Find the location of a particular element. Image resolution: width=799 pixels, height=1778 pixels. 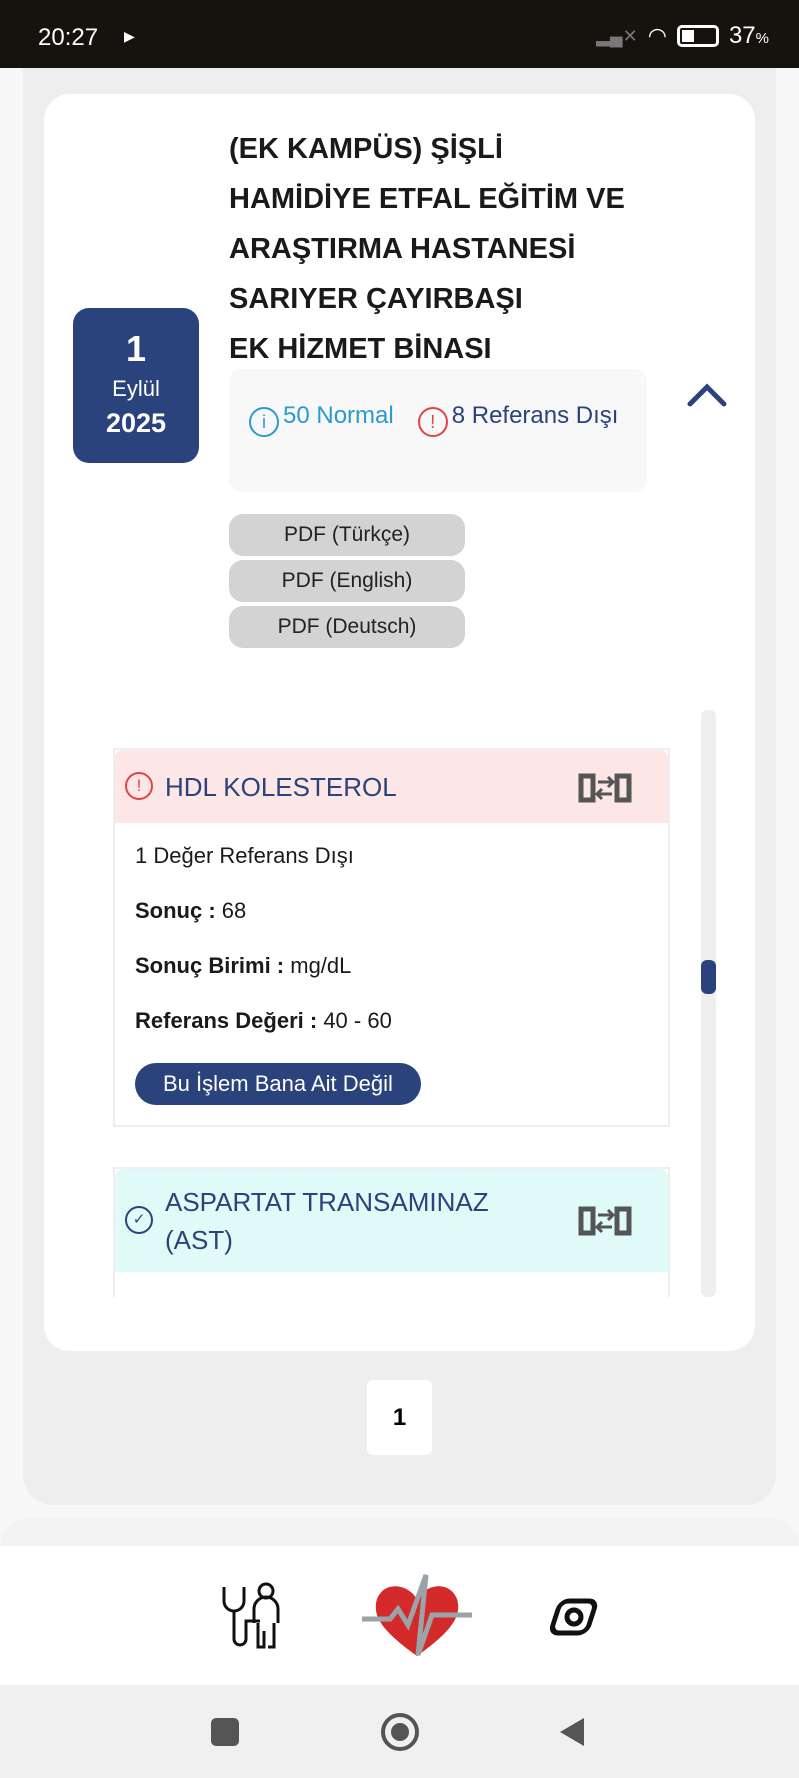

system-nav-bar is located at coordinates (399, 1731).